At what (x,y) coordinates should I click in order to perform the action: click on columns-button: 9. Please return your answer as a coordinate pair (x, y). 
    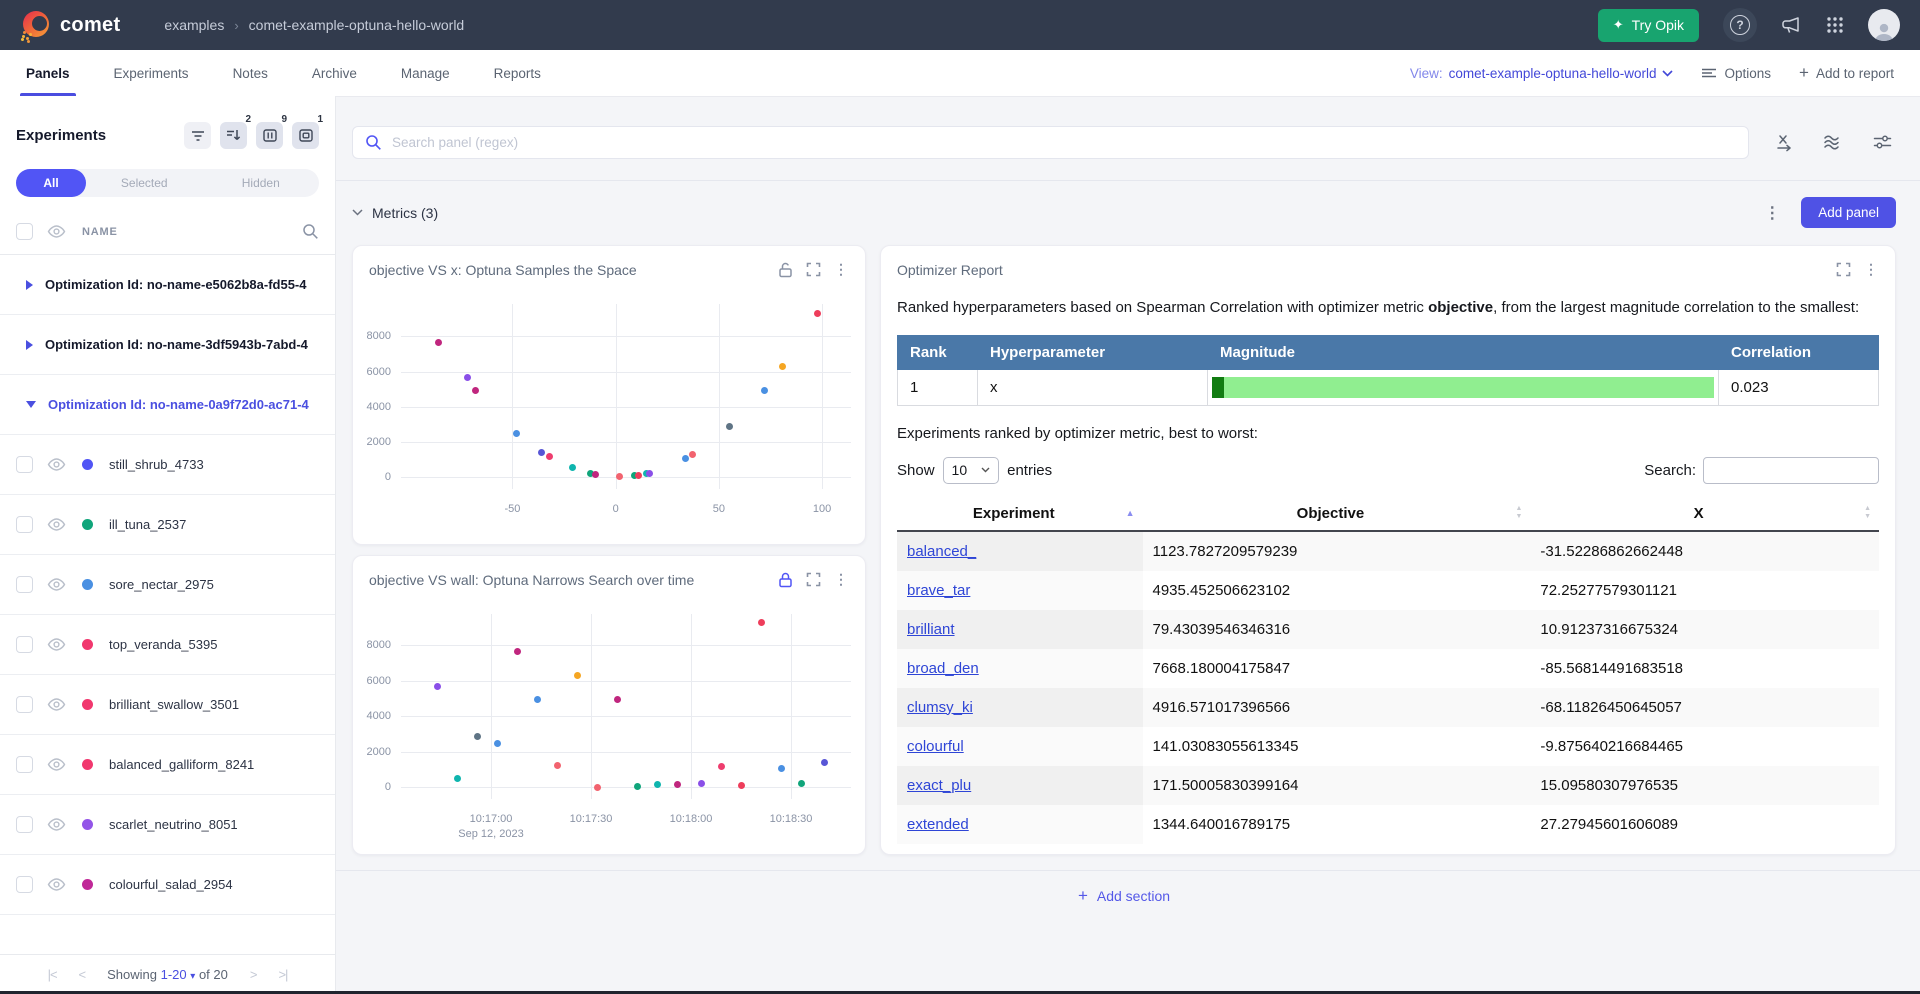
    Looking at the image, I should click on (271, 131).